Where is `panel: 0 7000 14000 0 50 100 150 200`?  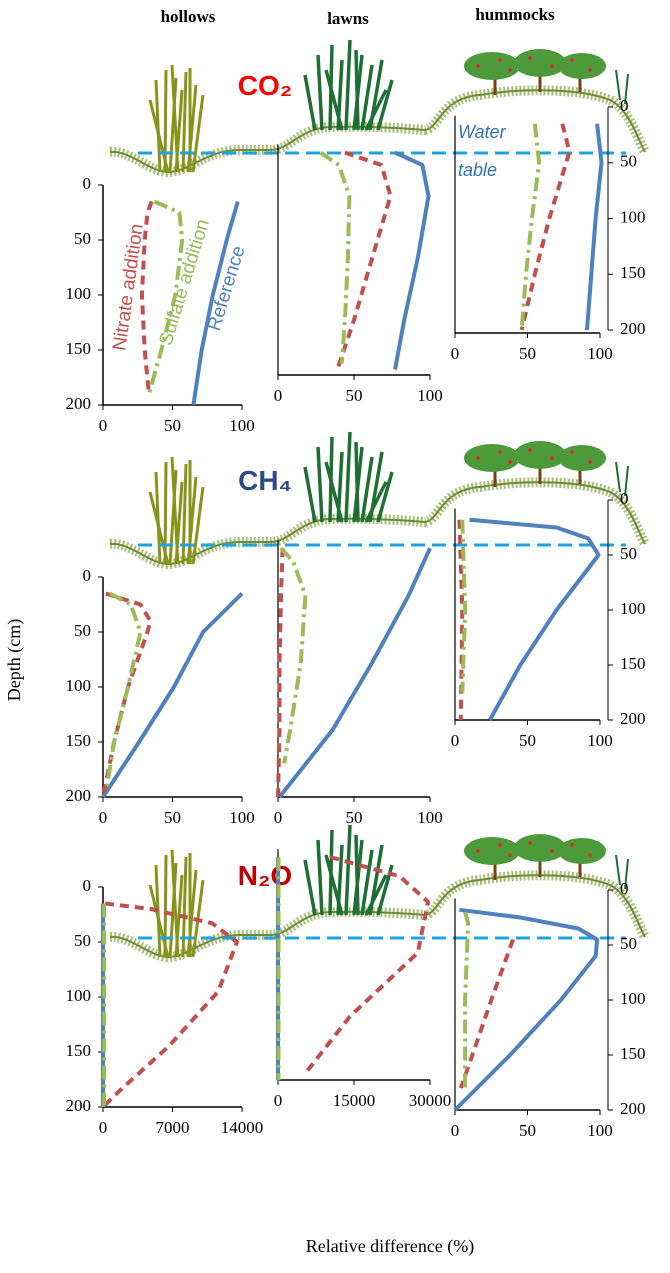
panel: 0 7000 14000 0 50 100 150 200 is located at coordinates (165, 1006).